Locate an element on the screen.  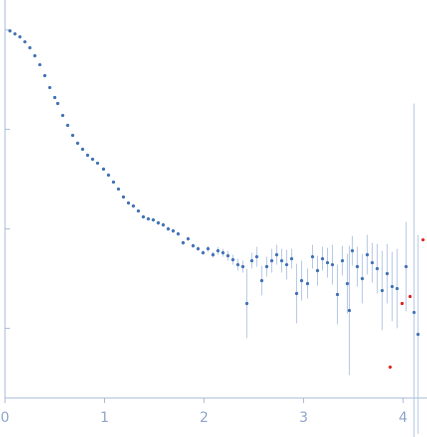
x-tick-label: 3 is located at coordinates (303, 418).